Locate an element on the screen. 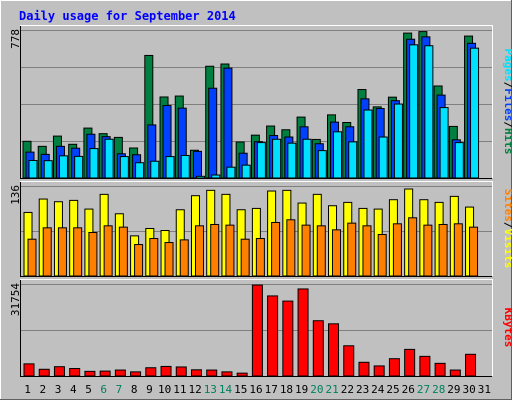 This screenshot has height=404, width=512. x-tick-label-day-16: 16 is located at coordinates (255, 389).